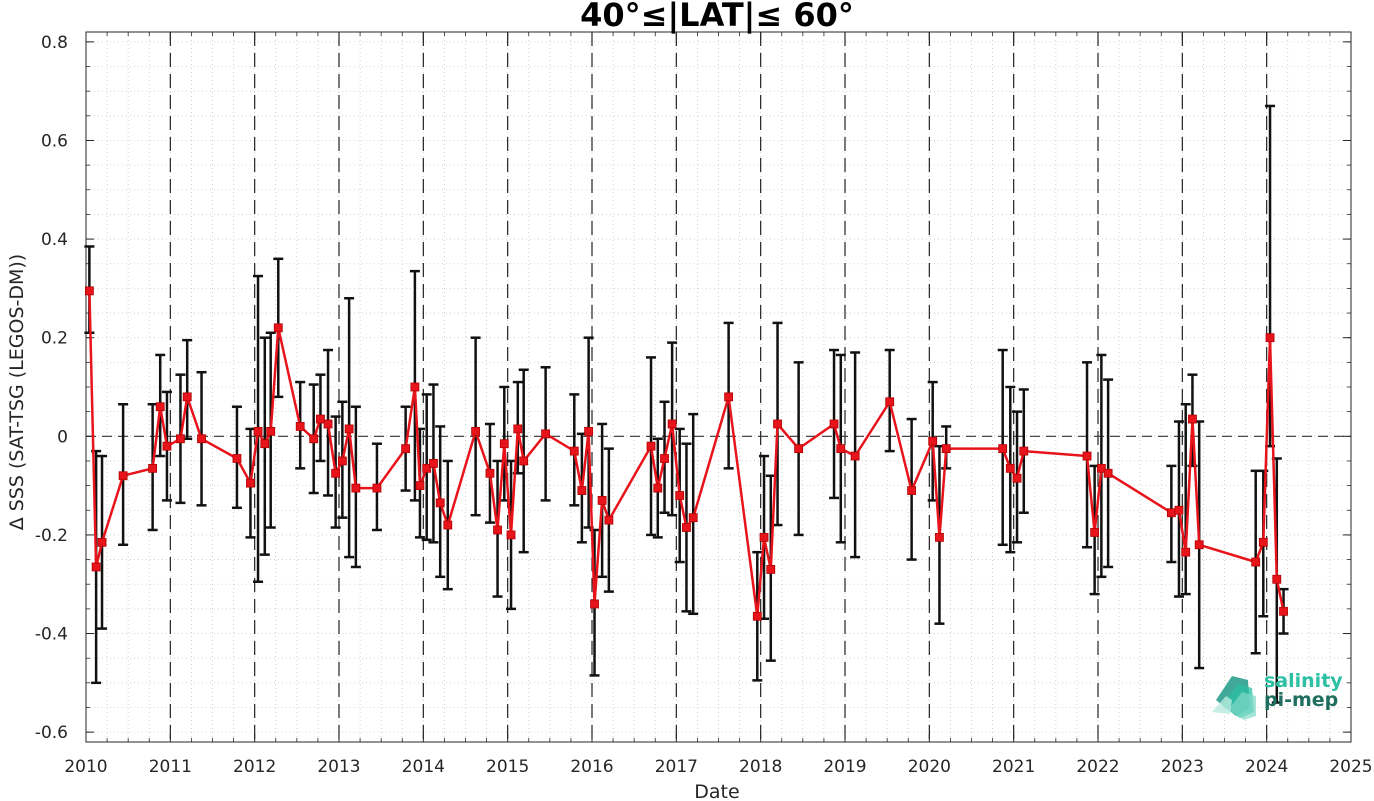 Image resolution: width=1374 pixels, height=801 pixels. Describe the element at coordinates (716, 791) in the screenshot. I see `x-axis-label: Date` at that location.